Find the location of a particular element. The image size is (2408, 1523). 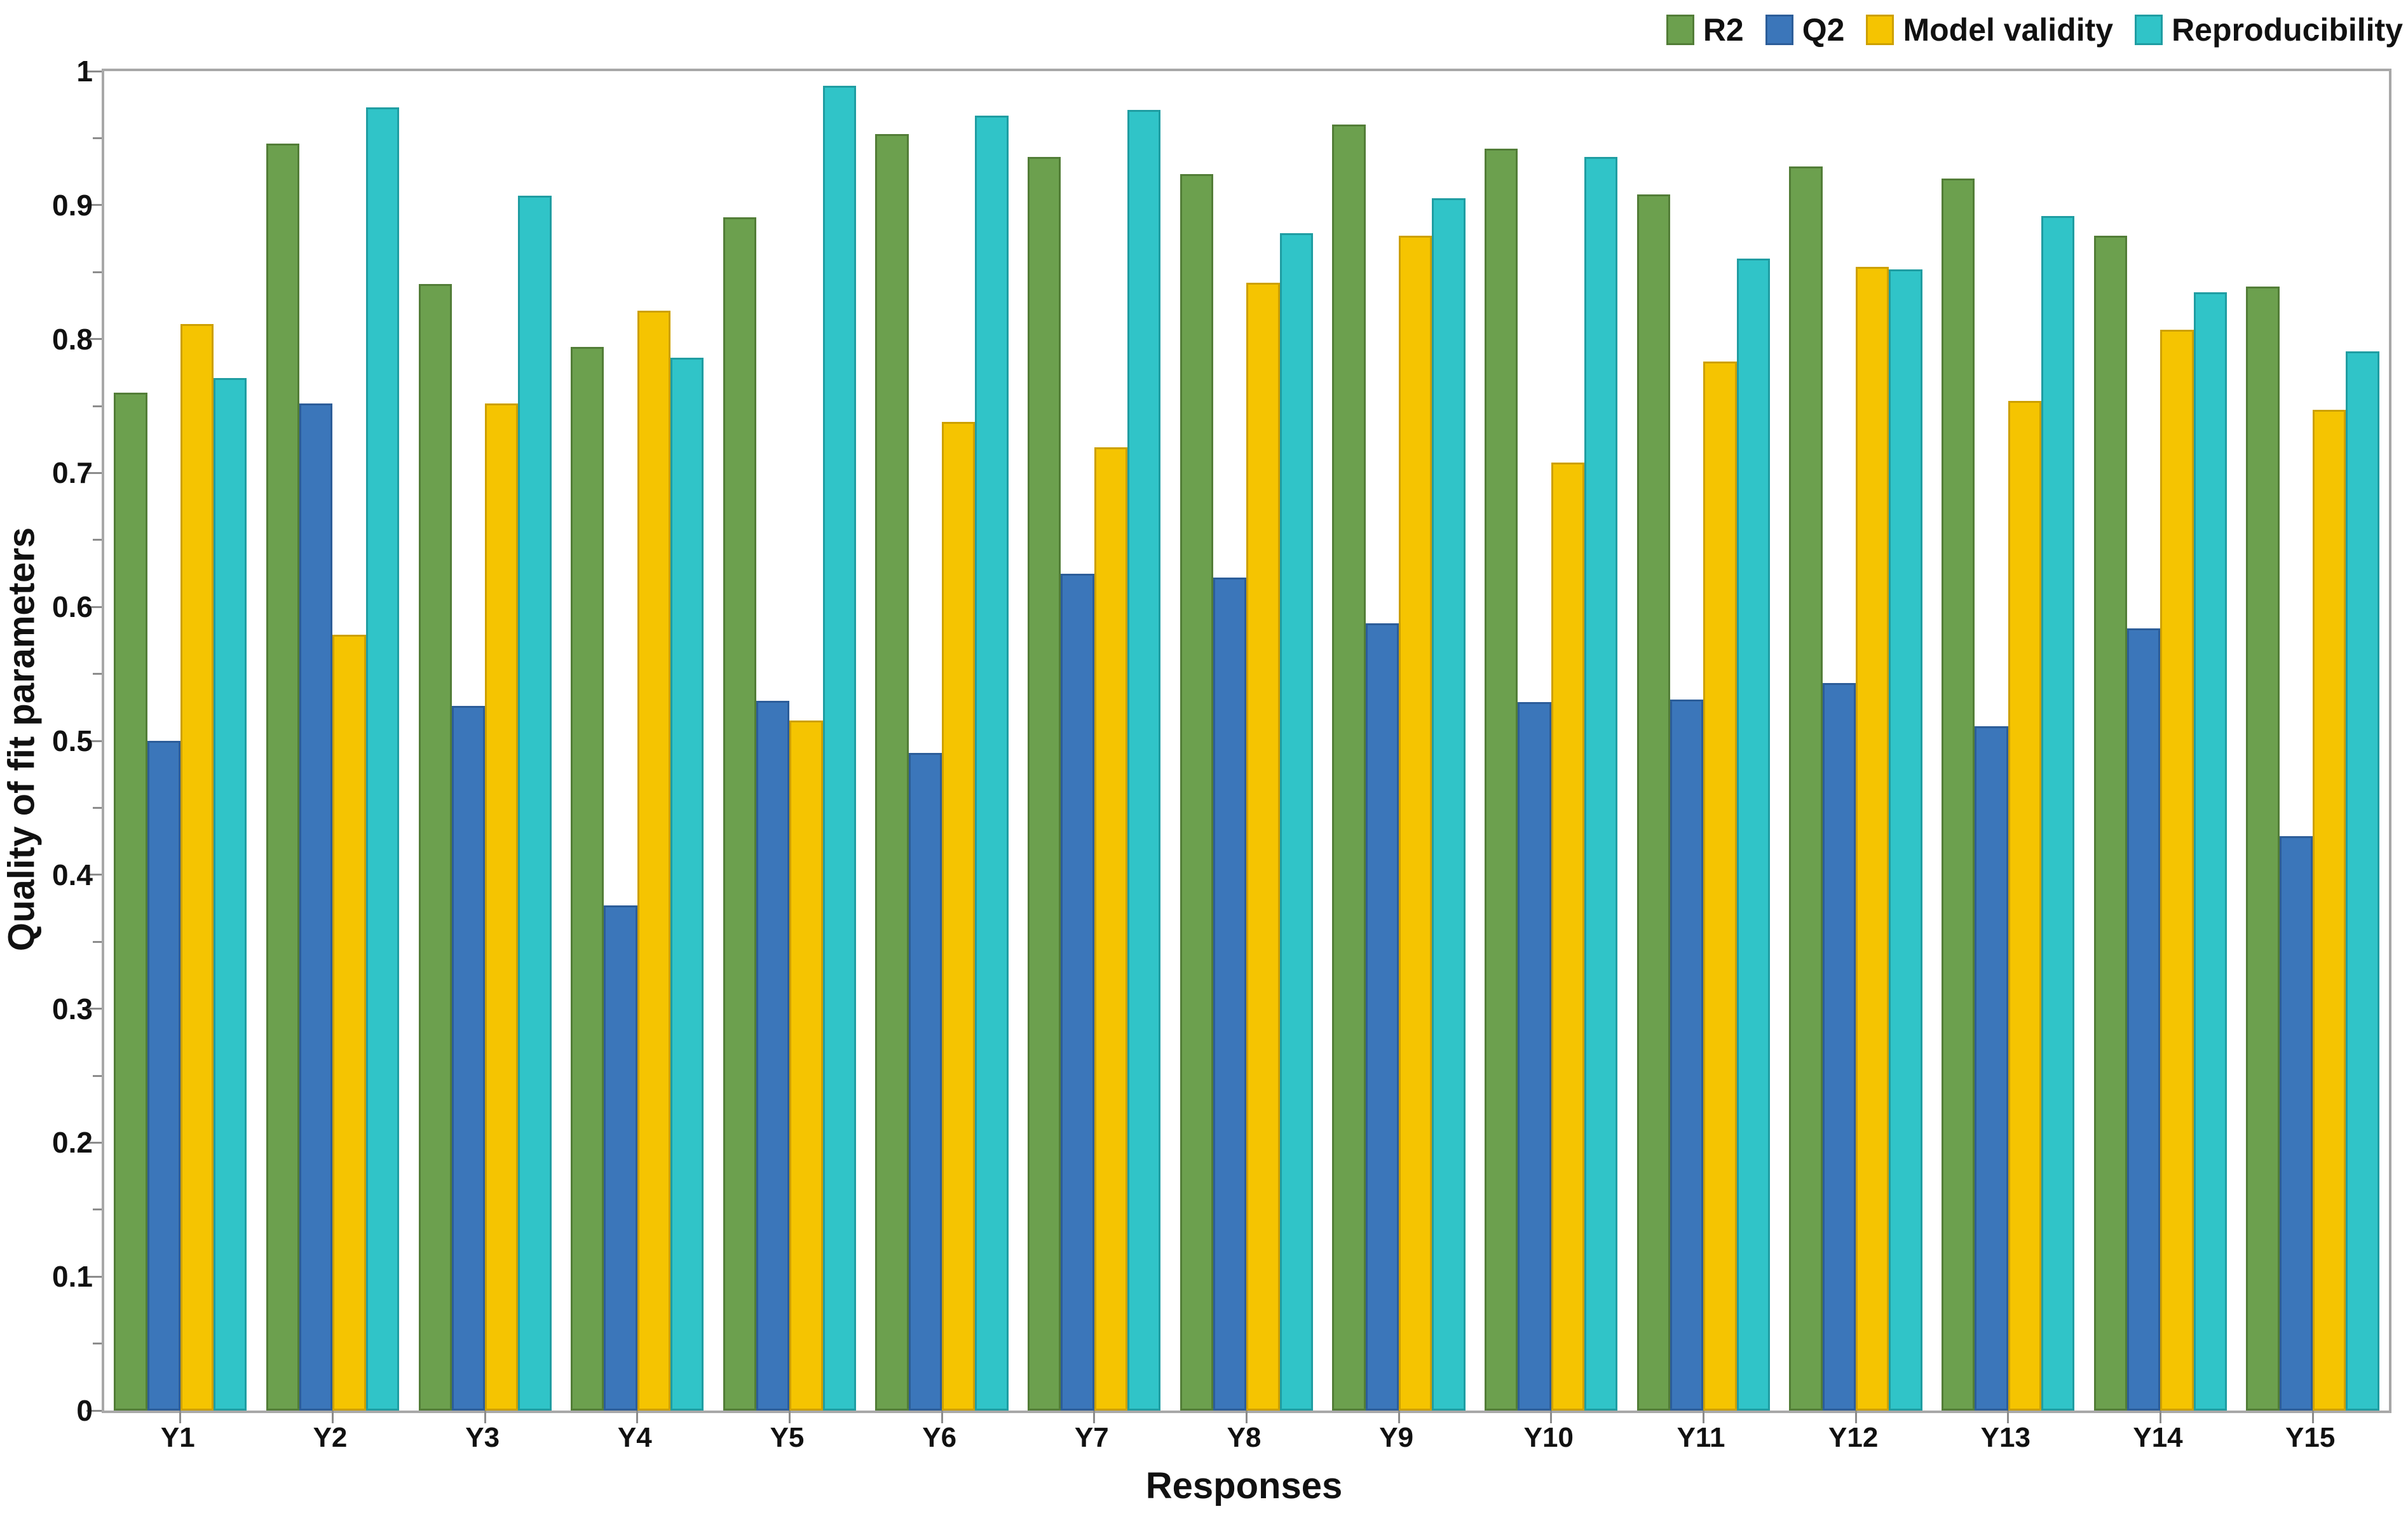

y-tick-label: 0.5 is located at coordinates (72, 740).